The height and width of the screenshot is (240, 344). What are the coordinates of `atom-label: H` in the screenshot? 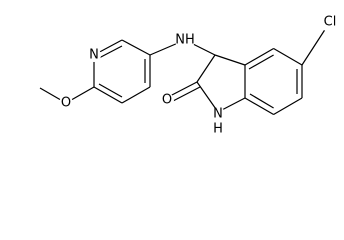 It's located at (218, 129).